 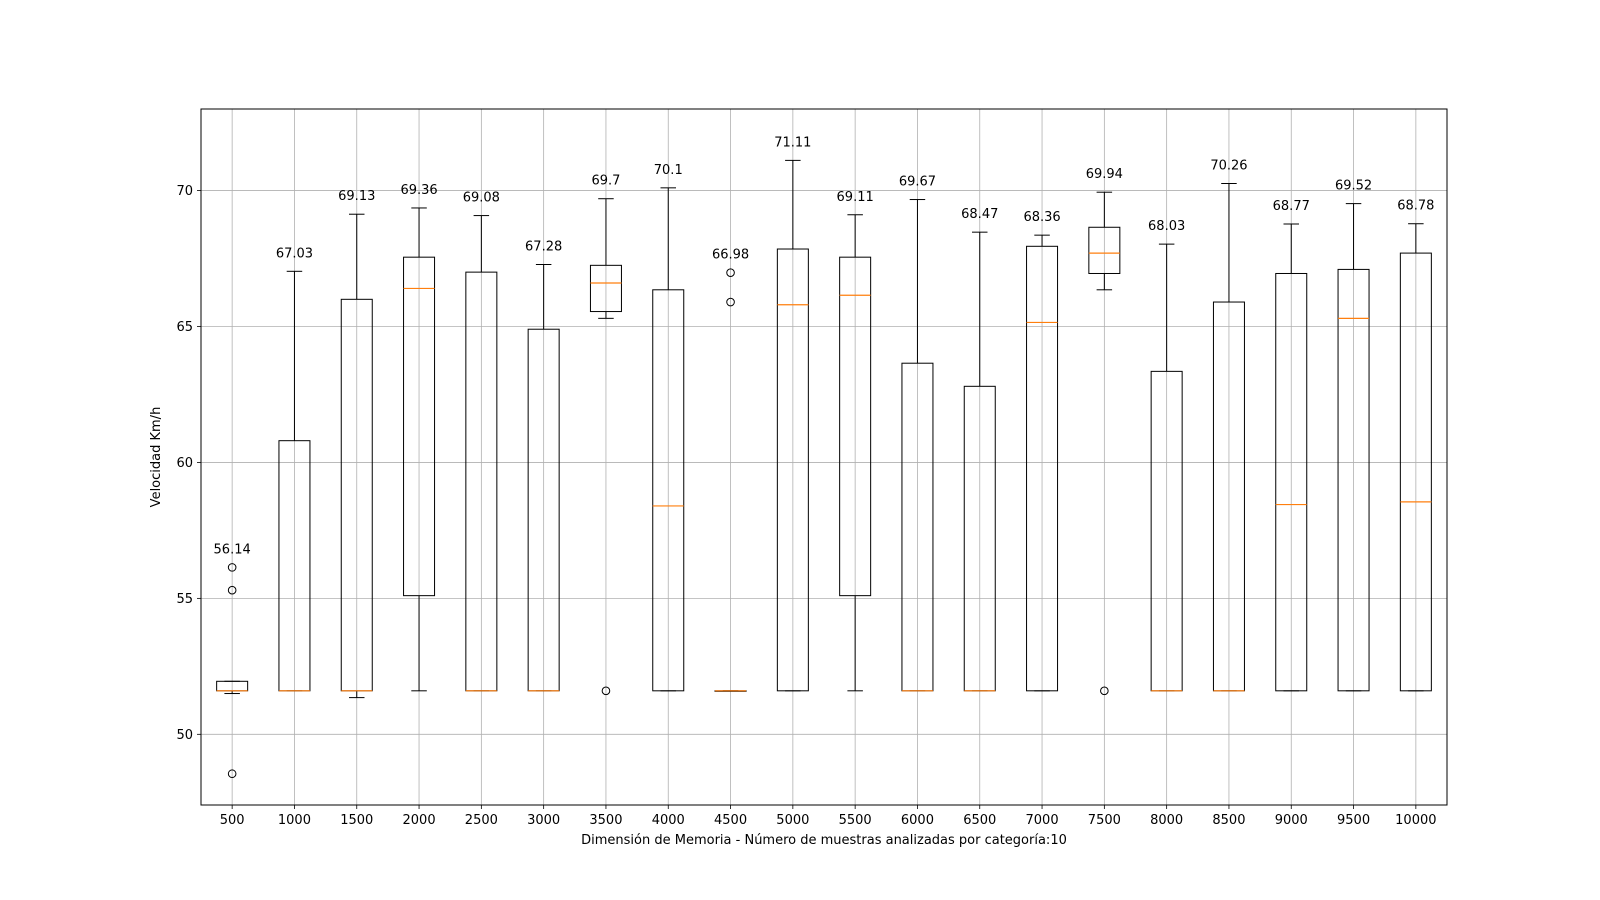 What do you see at coordinates (184, 191) in the screenshot?
I see `y-tick-label: 70` at bounding box center [184, 191].